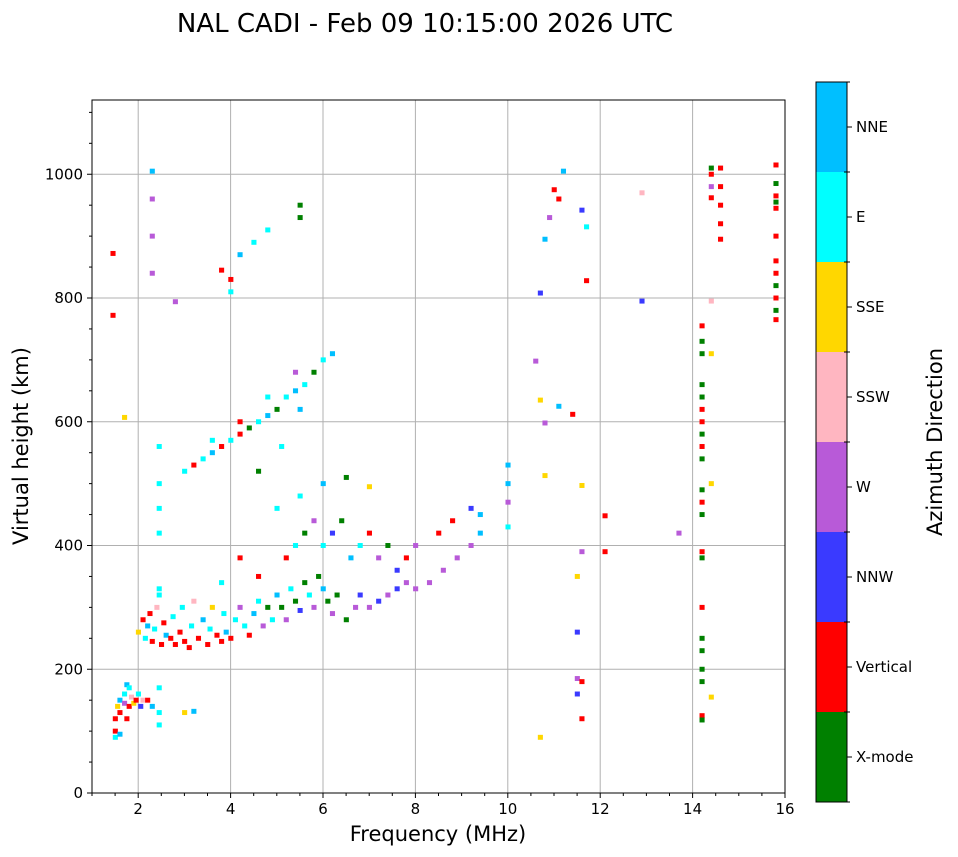 The height and width of the screenshot is (857, 958). What do you see at coordinates (259, 412) in the screenshot?
I see `series-multiple-hop-trace` at bounding box center [259, 412].